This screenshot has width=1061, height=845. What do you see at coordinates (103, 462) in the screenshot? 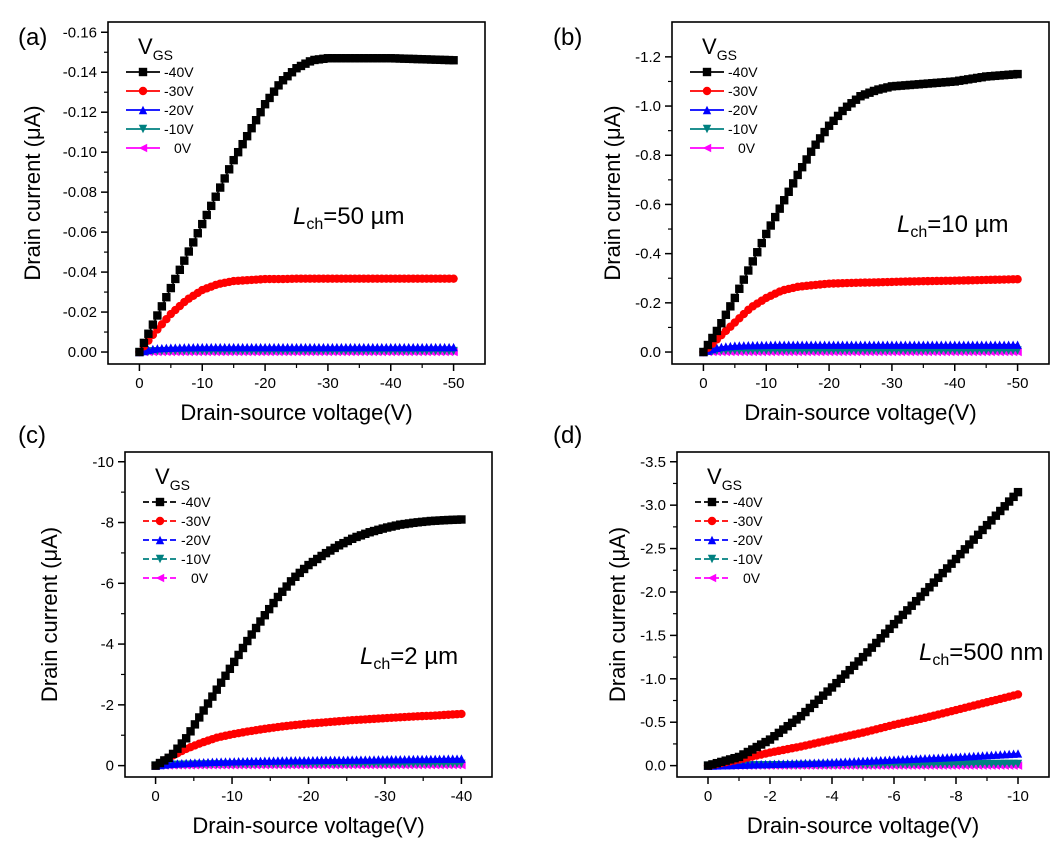
I see `y-tick-label: -10` at bounding box center [103, 462].